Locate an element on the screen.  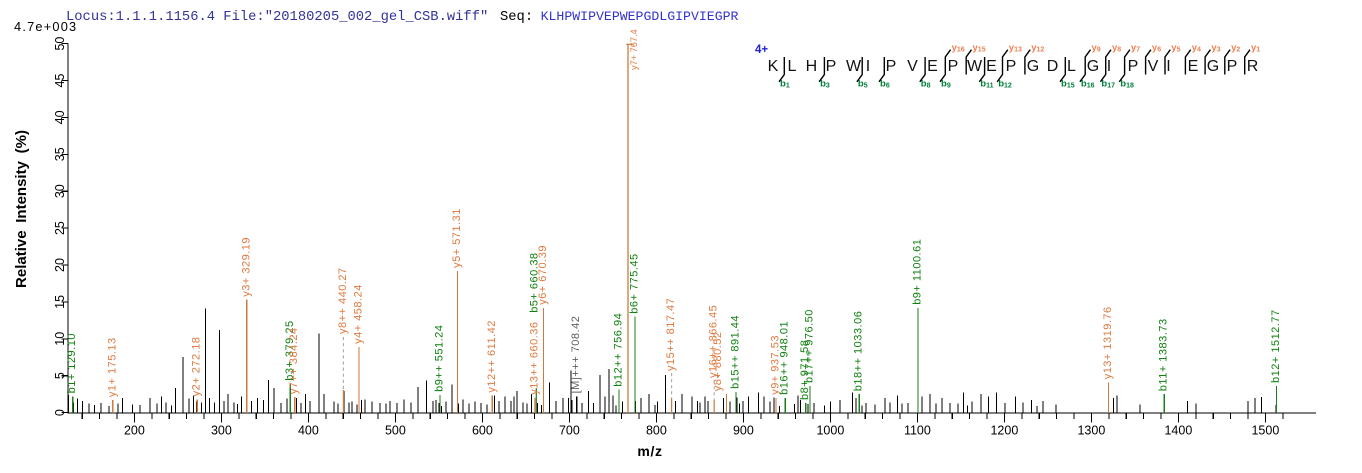
svg-text: b16++ 948.01 is located at coordinates (785, 358).